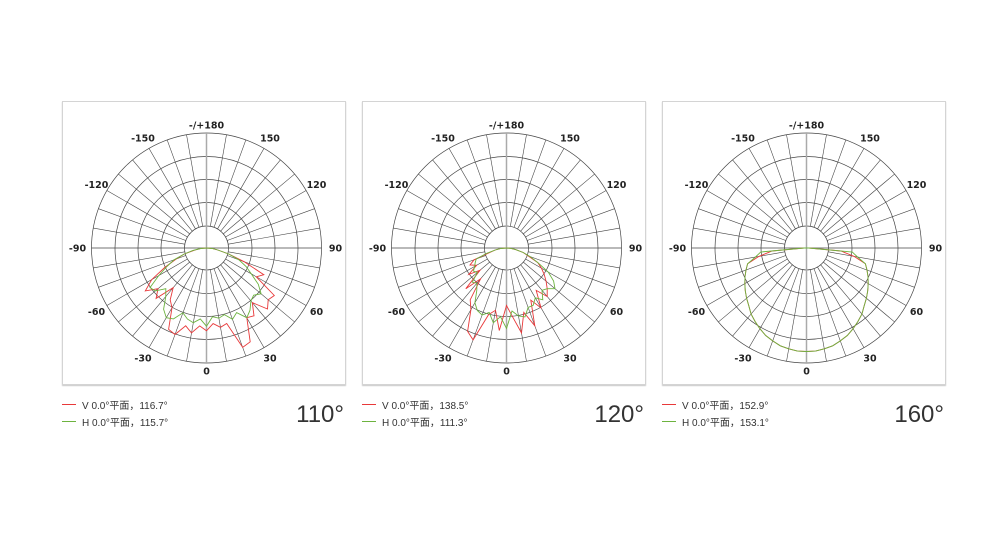  I want to click on legend-item: V 0.0°平面，116.7°, so click(115, 404).